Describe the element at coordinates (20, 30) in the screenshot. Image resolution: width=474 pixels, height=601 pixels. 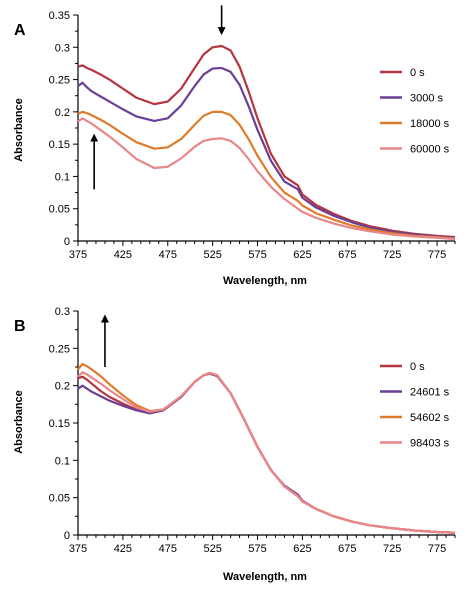
I see `panel-label: A` at that location.